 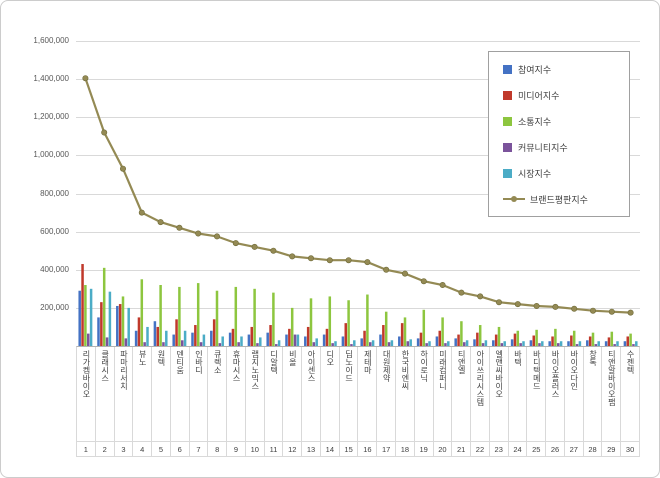 What do you see at coordinates (507, 95) in the screenshot?
I see `legend-swatch-icon` at bounding box center [507, 95].